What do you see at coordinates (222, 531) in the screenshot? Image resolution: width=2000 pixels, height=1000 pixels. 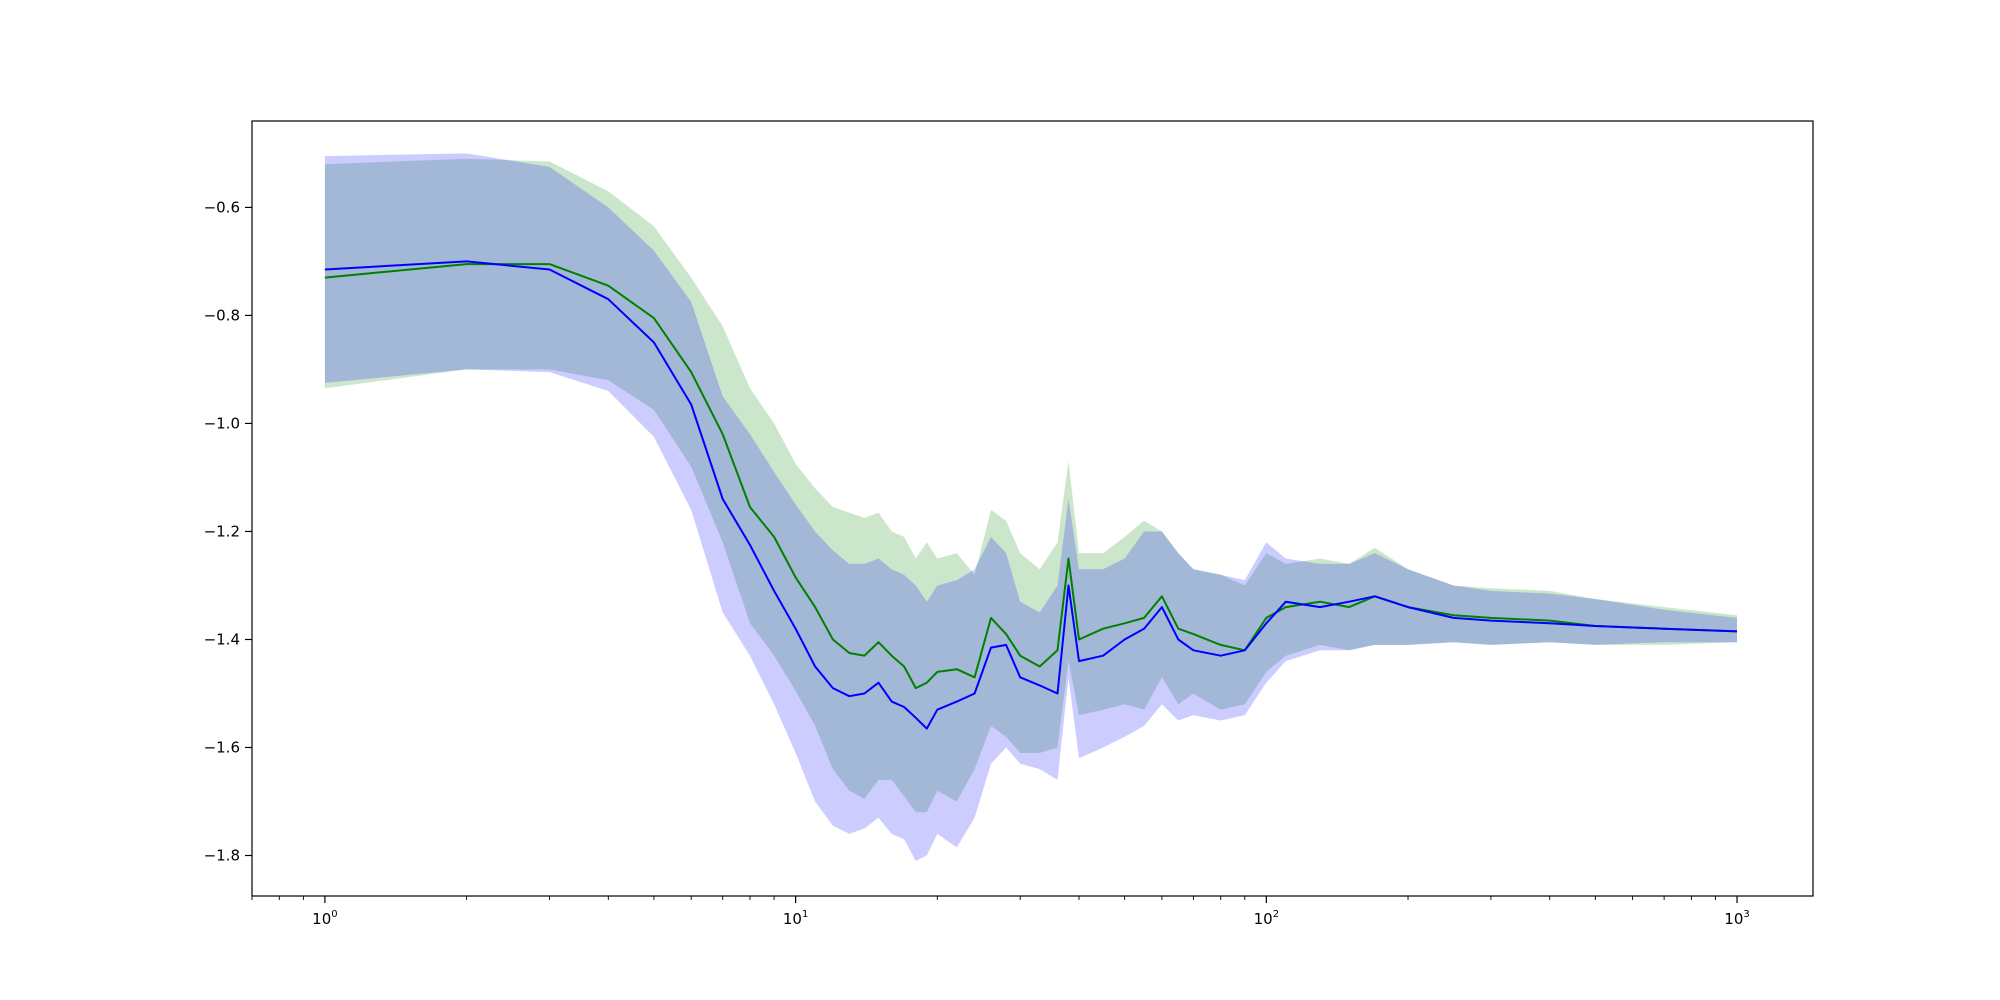 I see `y-tick-label: −1.2` at bounding box center [222, 531].